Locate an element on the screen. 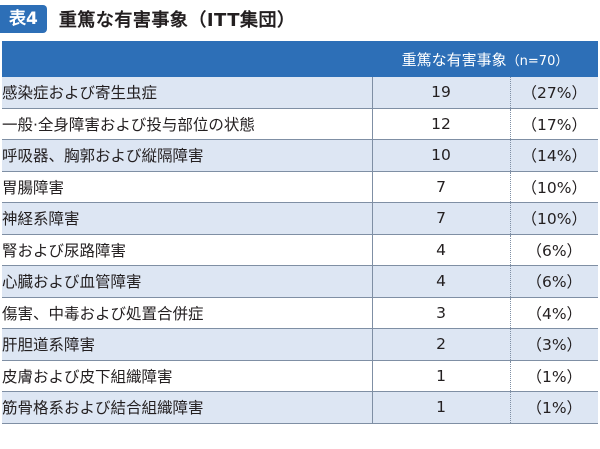 This screenshot has height=449, width=600. table-row: 一般·全身障害および投与部位の状態 12 （17%） is located at coordinates (300, 124).